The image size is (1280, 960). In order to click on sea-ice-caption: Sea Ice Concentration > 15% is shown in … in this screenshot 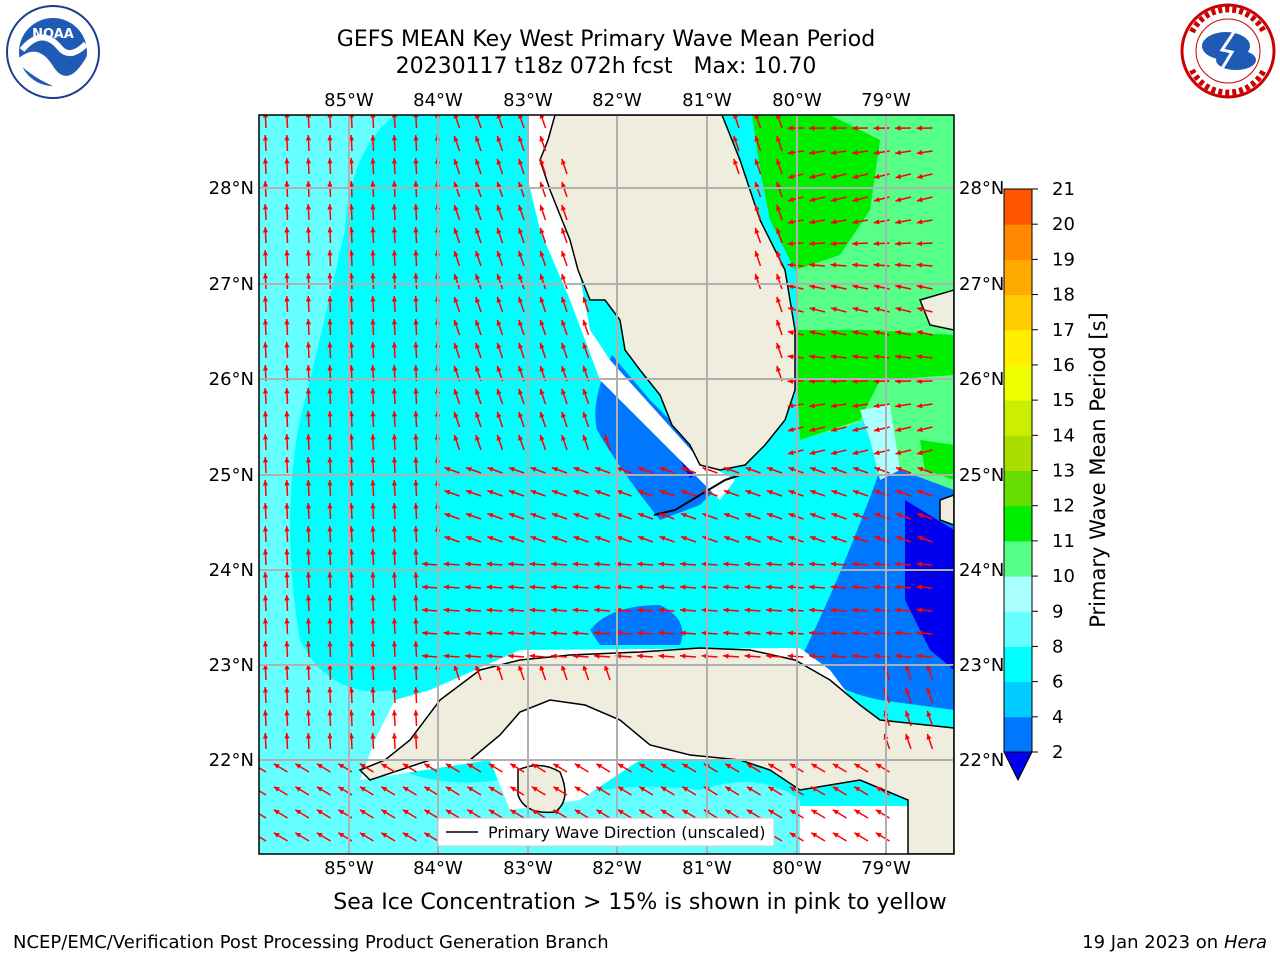, I will do `click(640, 902)`.